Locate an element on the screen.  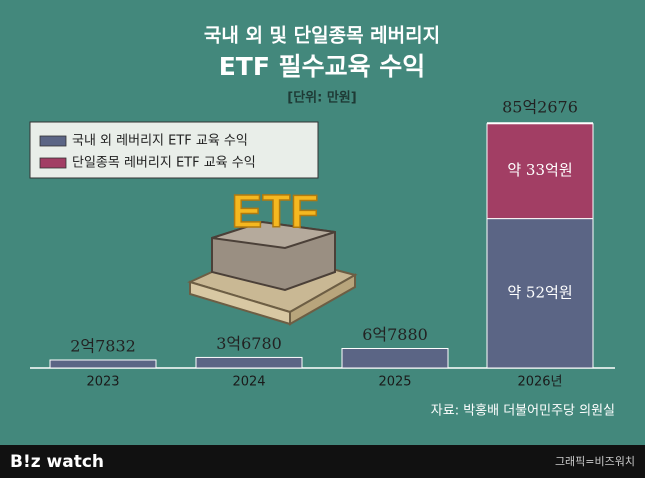
x-tick-label: 2026년 is located at coordinates (539, 382).